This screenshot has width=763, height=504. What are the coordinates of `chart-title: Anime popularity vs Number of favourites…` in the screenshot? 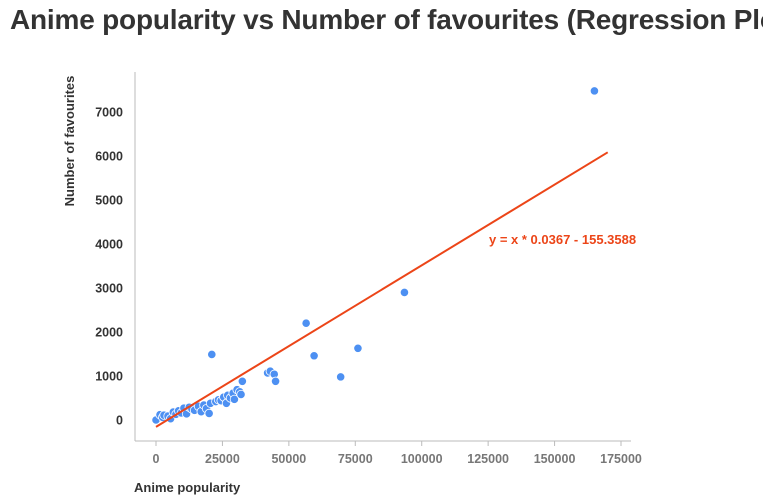 It's located at (386, 19).